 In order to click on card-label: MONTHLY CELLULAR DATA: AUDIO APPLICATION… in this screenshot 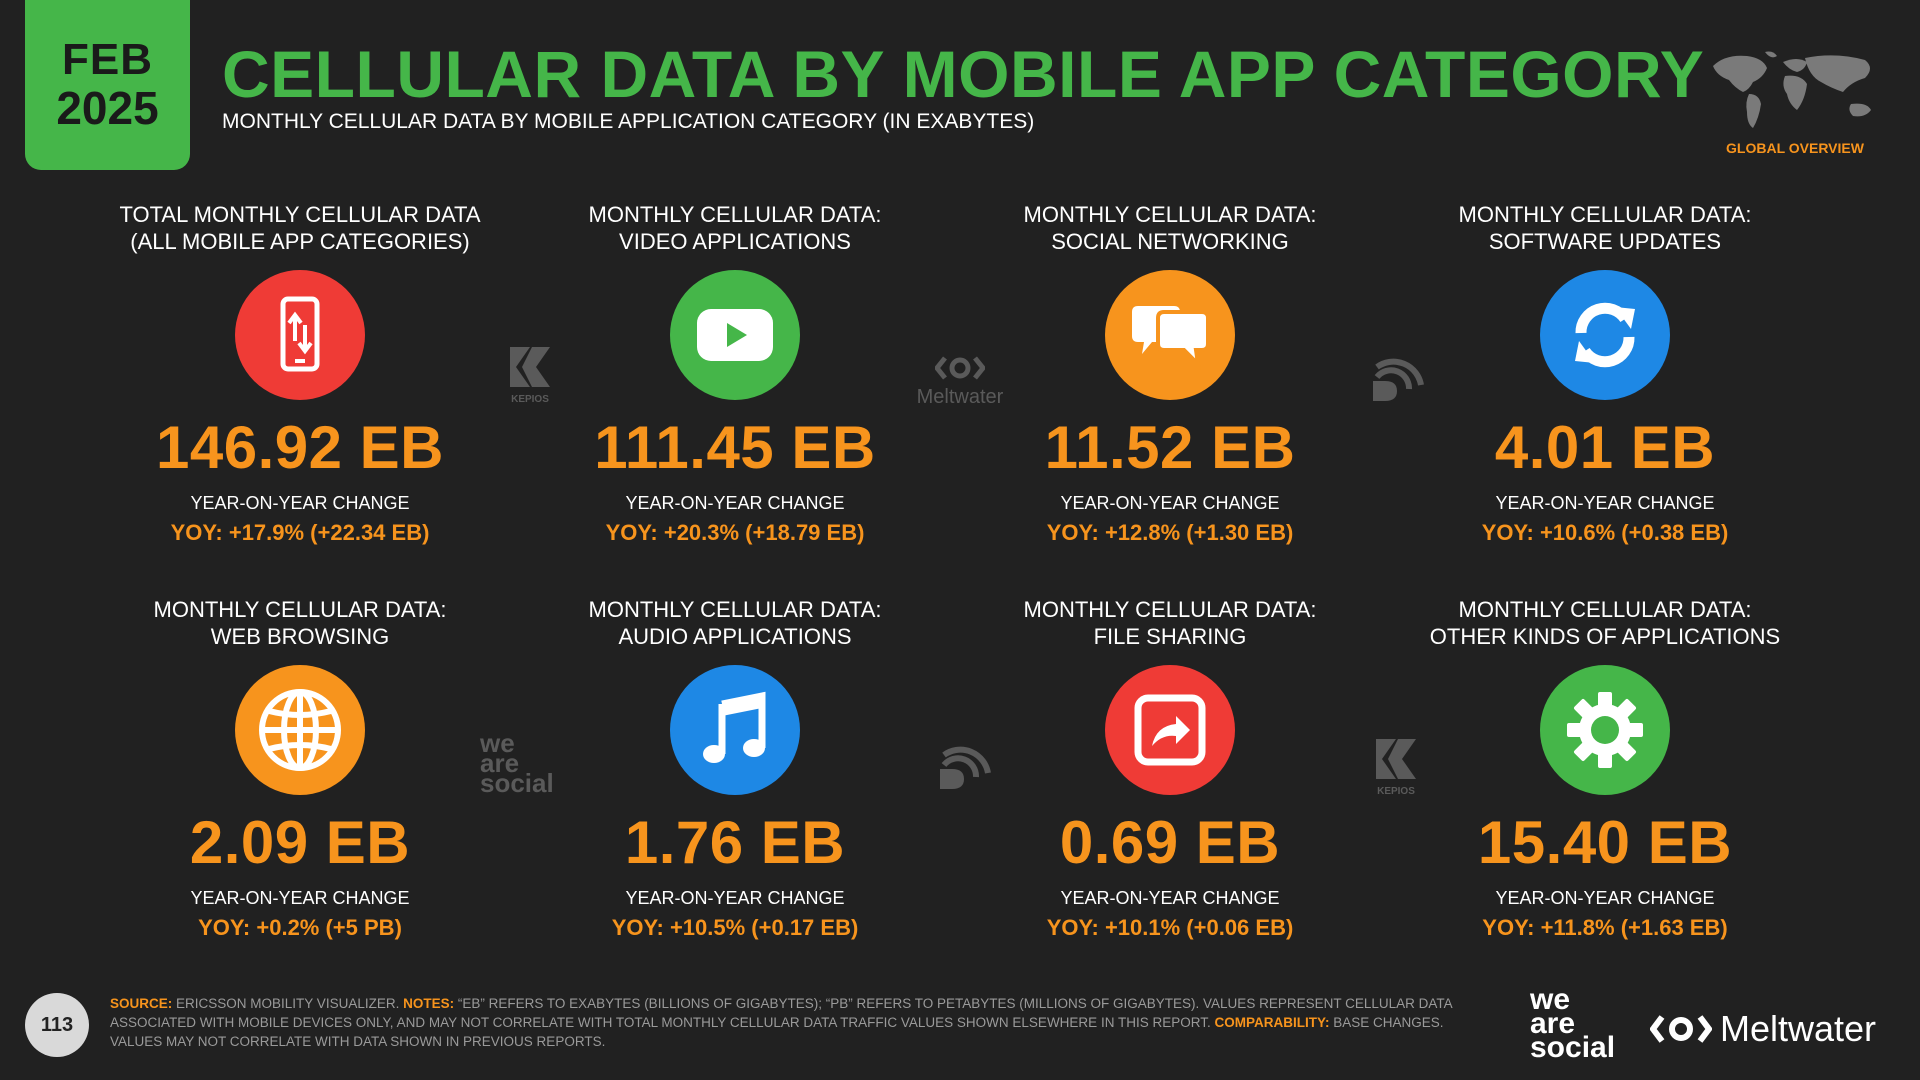, I will do `click(735, 623)`.